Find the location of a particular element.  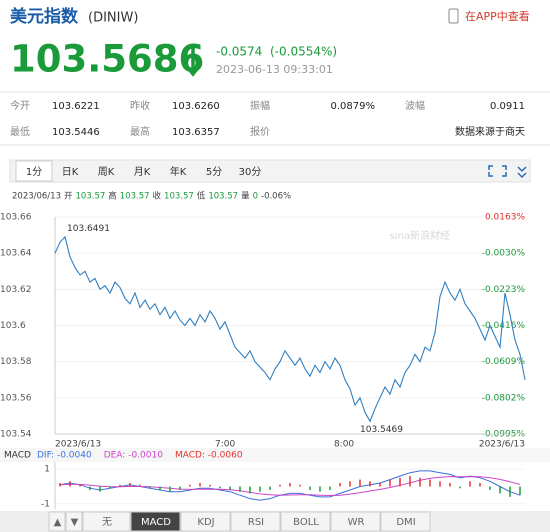

bottom-tab: ▲ is located at coordinates (58, 522).